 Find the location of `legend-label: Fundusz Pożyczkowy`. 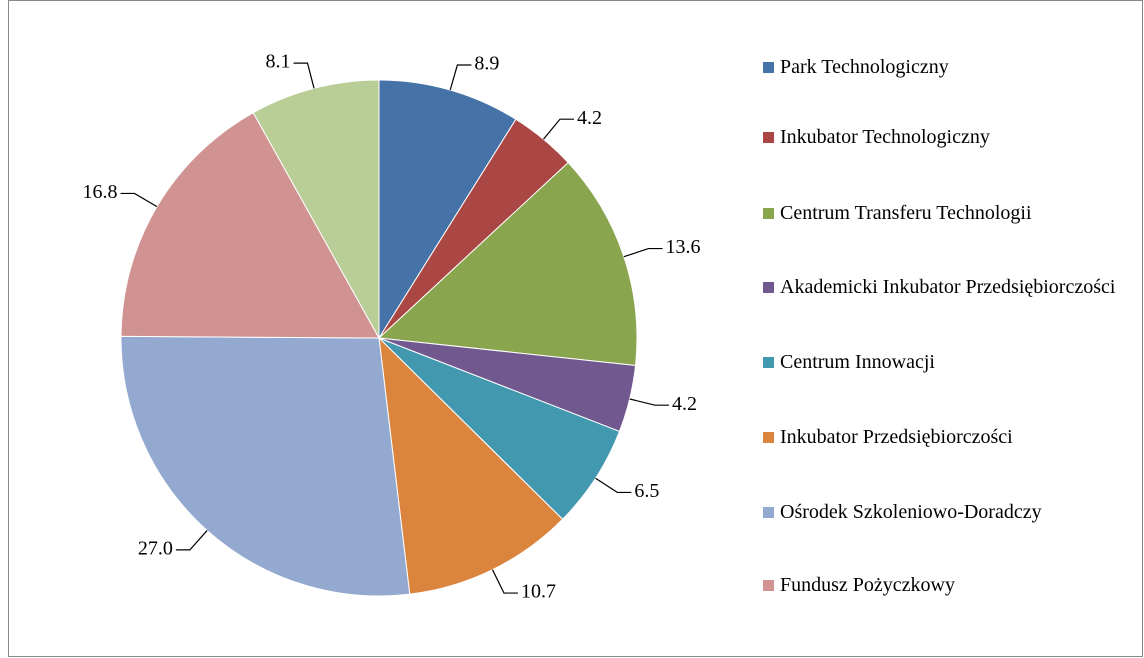

legend-label: Fundusz Pożyczkowy is located at coordinates (867, 585).